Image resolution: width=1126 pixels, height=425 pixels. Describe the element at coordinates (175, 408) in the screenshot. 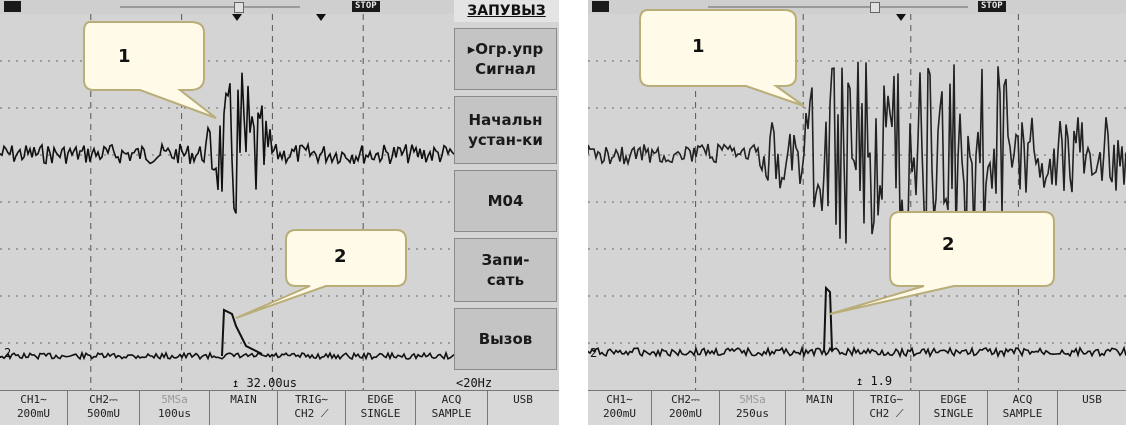

I see `timebase-setting: 5MSa 100us` at that location.